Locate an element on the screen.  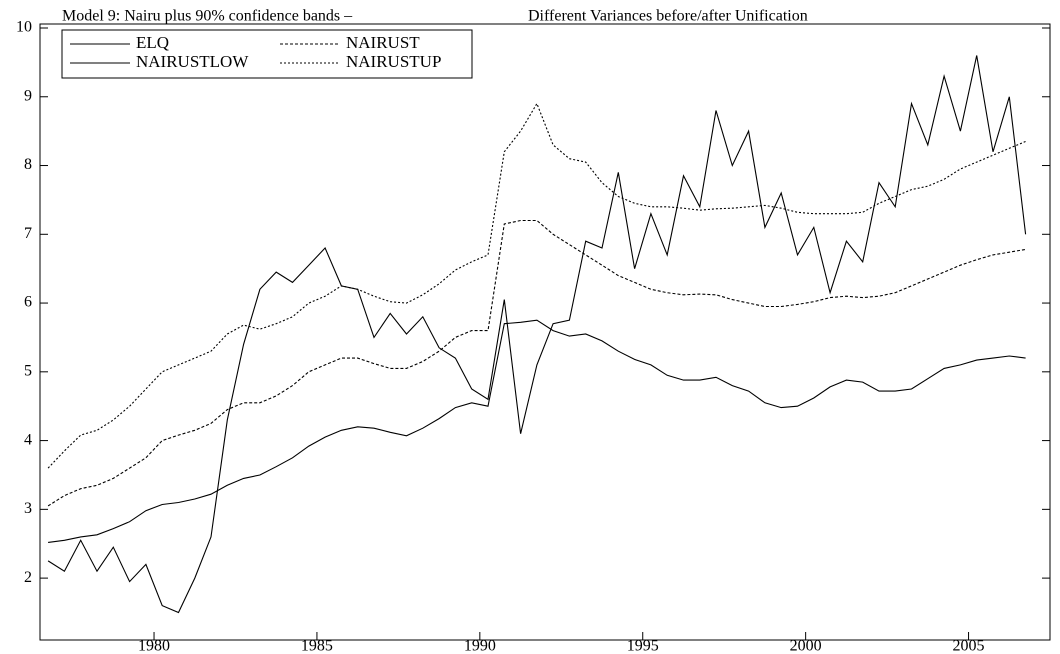
x-tick-label: 1985 is located at coordinates (317, 646).